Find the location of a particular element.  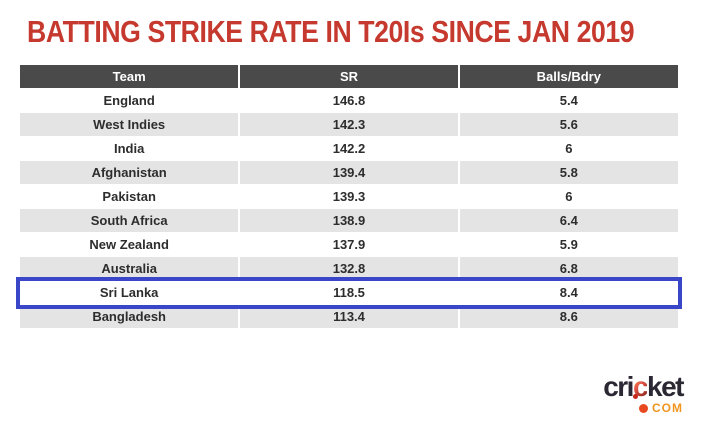

balls-bdry-cell: 8.6 is located at coordinates (568, 316).